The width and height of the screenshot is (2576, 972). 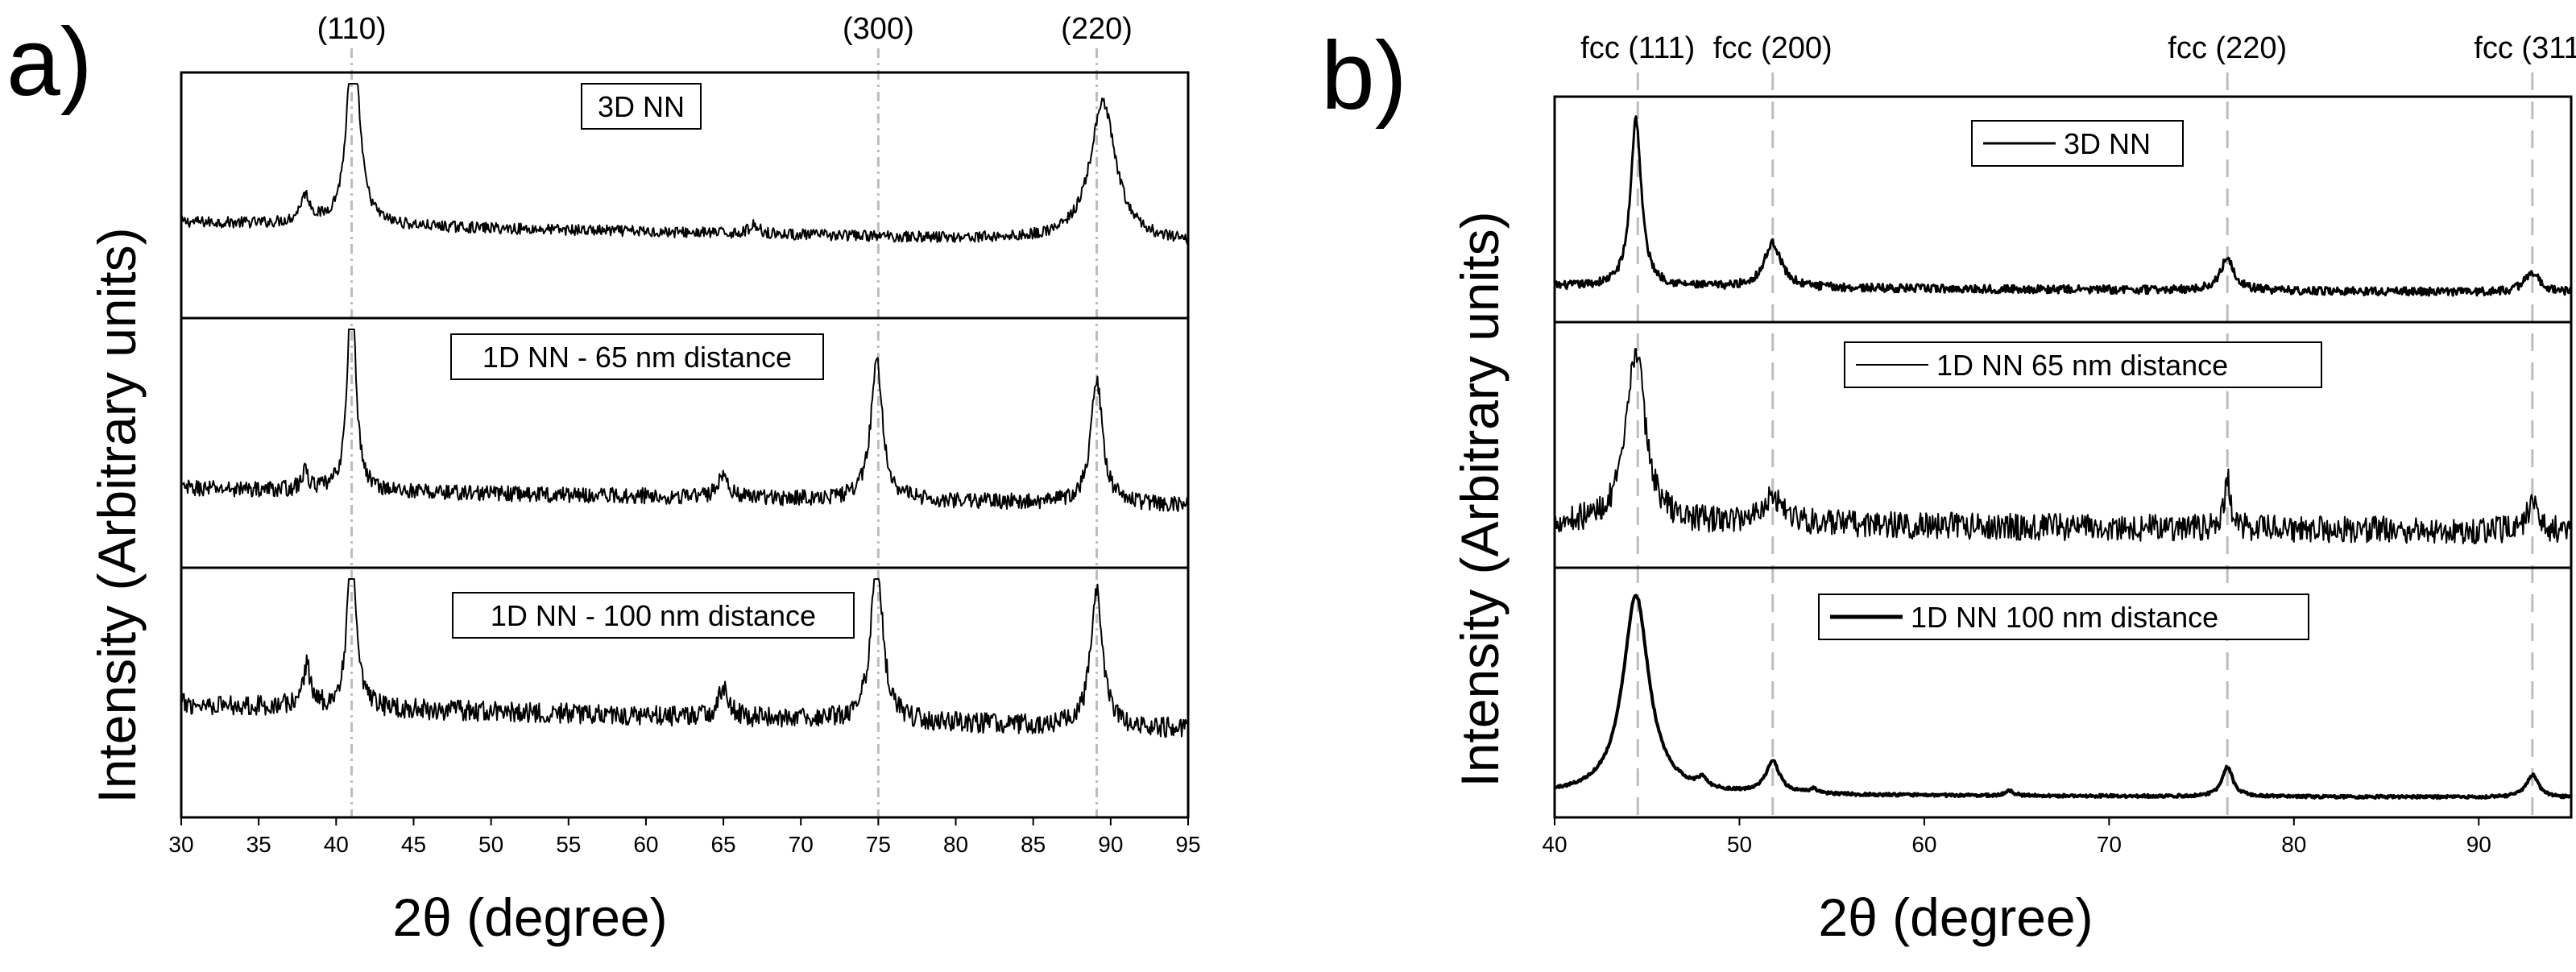 I want to click on panel-b-x-tick-label-70: 70, so click(x=2109, y=844).